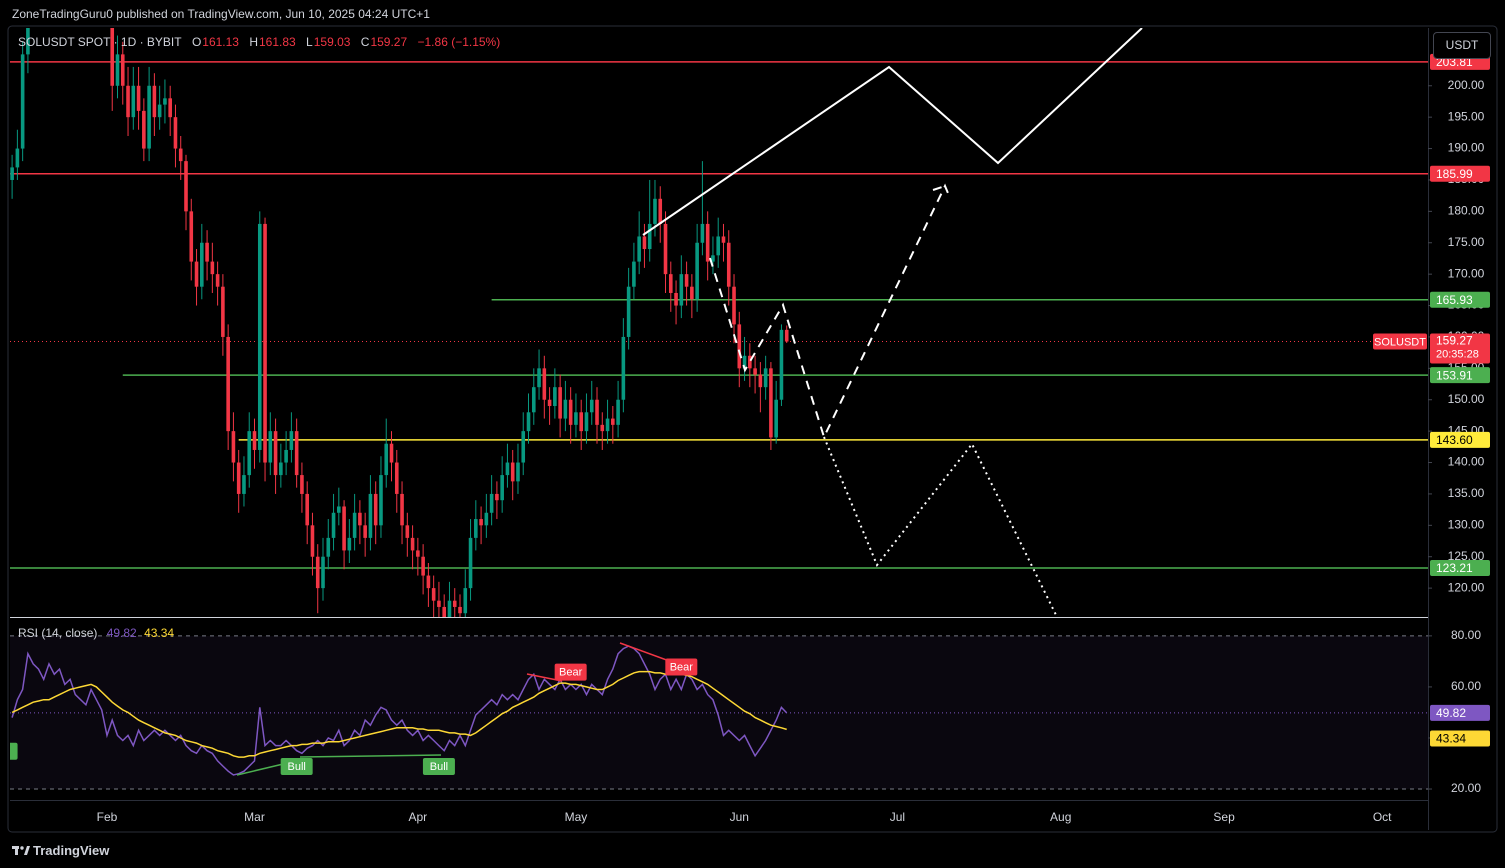 Image resolution: width=1505 pixels, height=868 pixels. What do you see at coordinates (107, 817) in the screenshot?
I see `x-tick-label: Feb` at bounding box center [107, 817].